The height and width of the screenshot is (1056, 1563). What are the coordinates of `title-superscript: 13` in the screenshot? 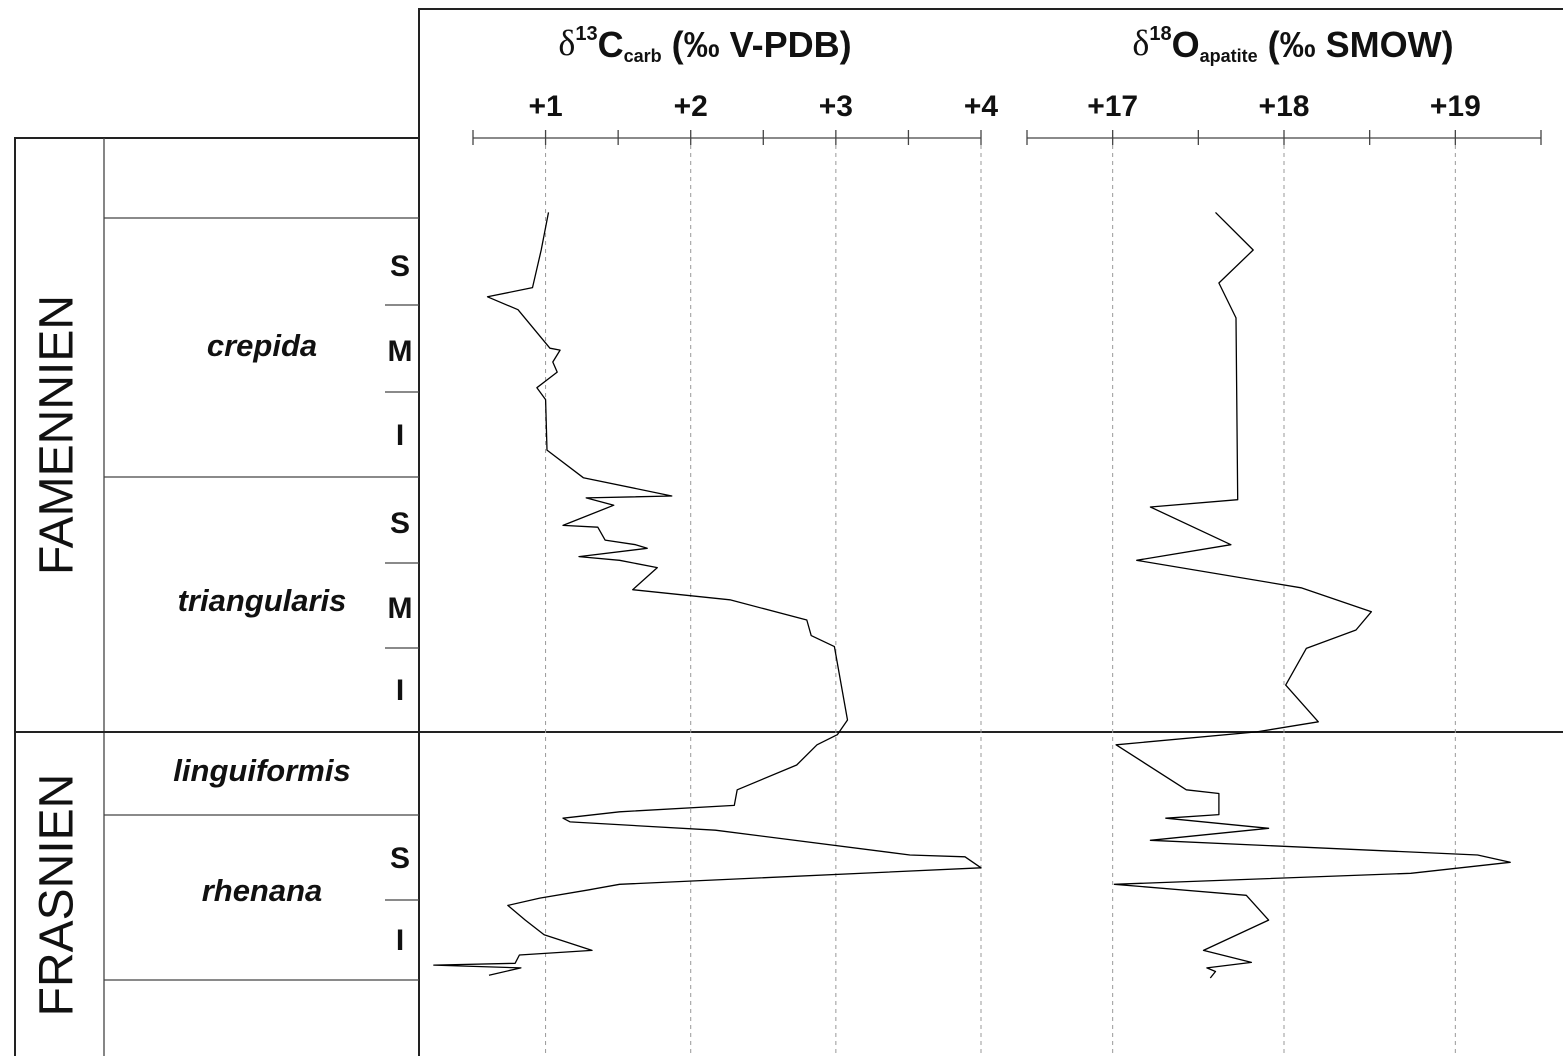 It's located at (586, 34).